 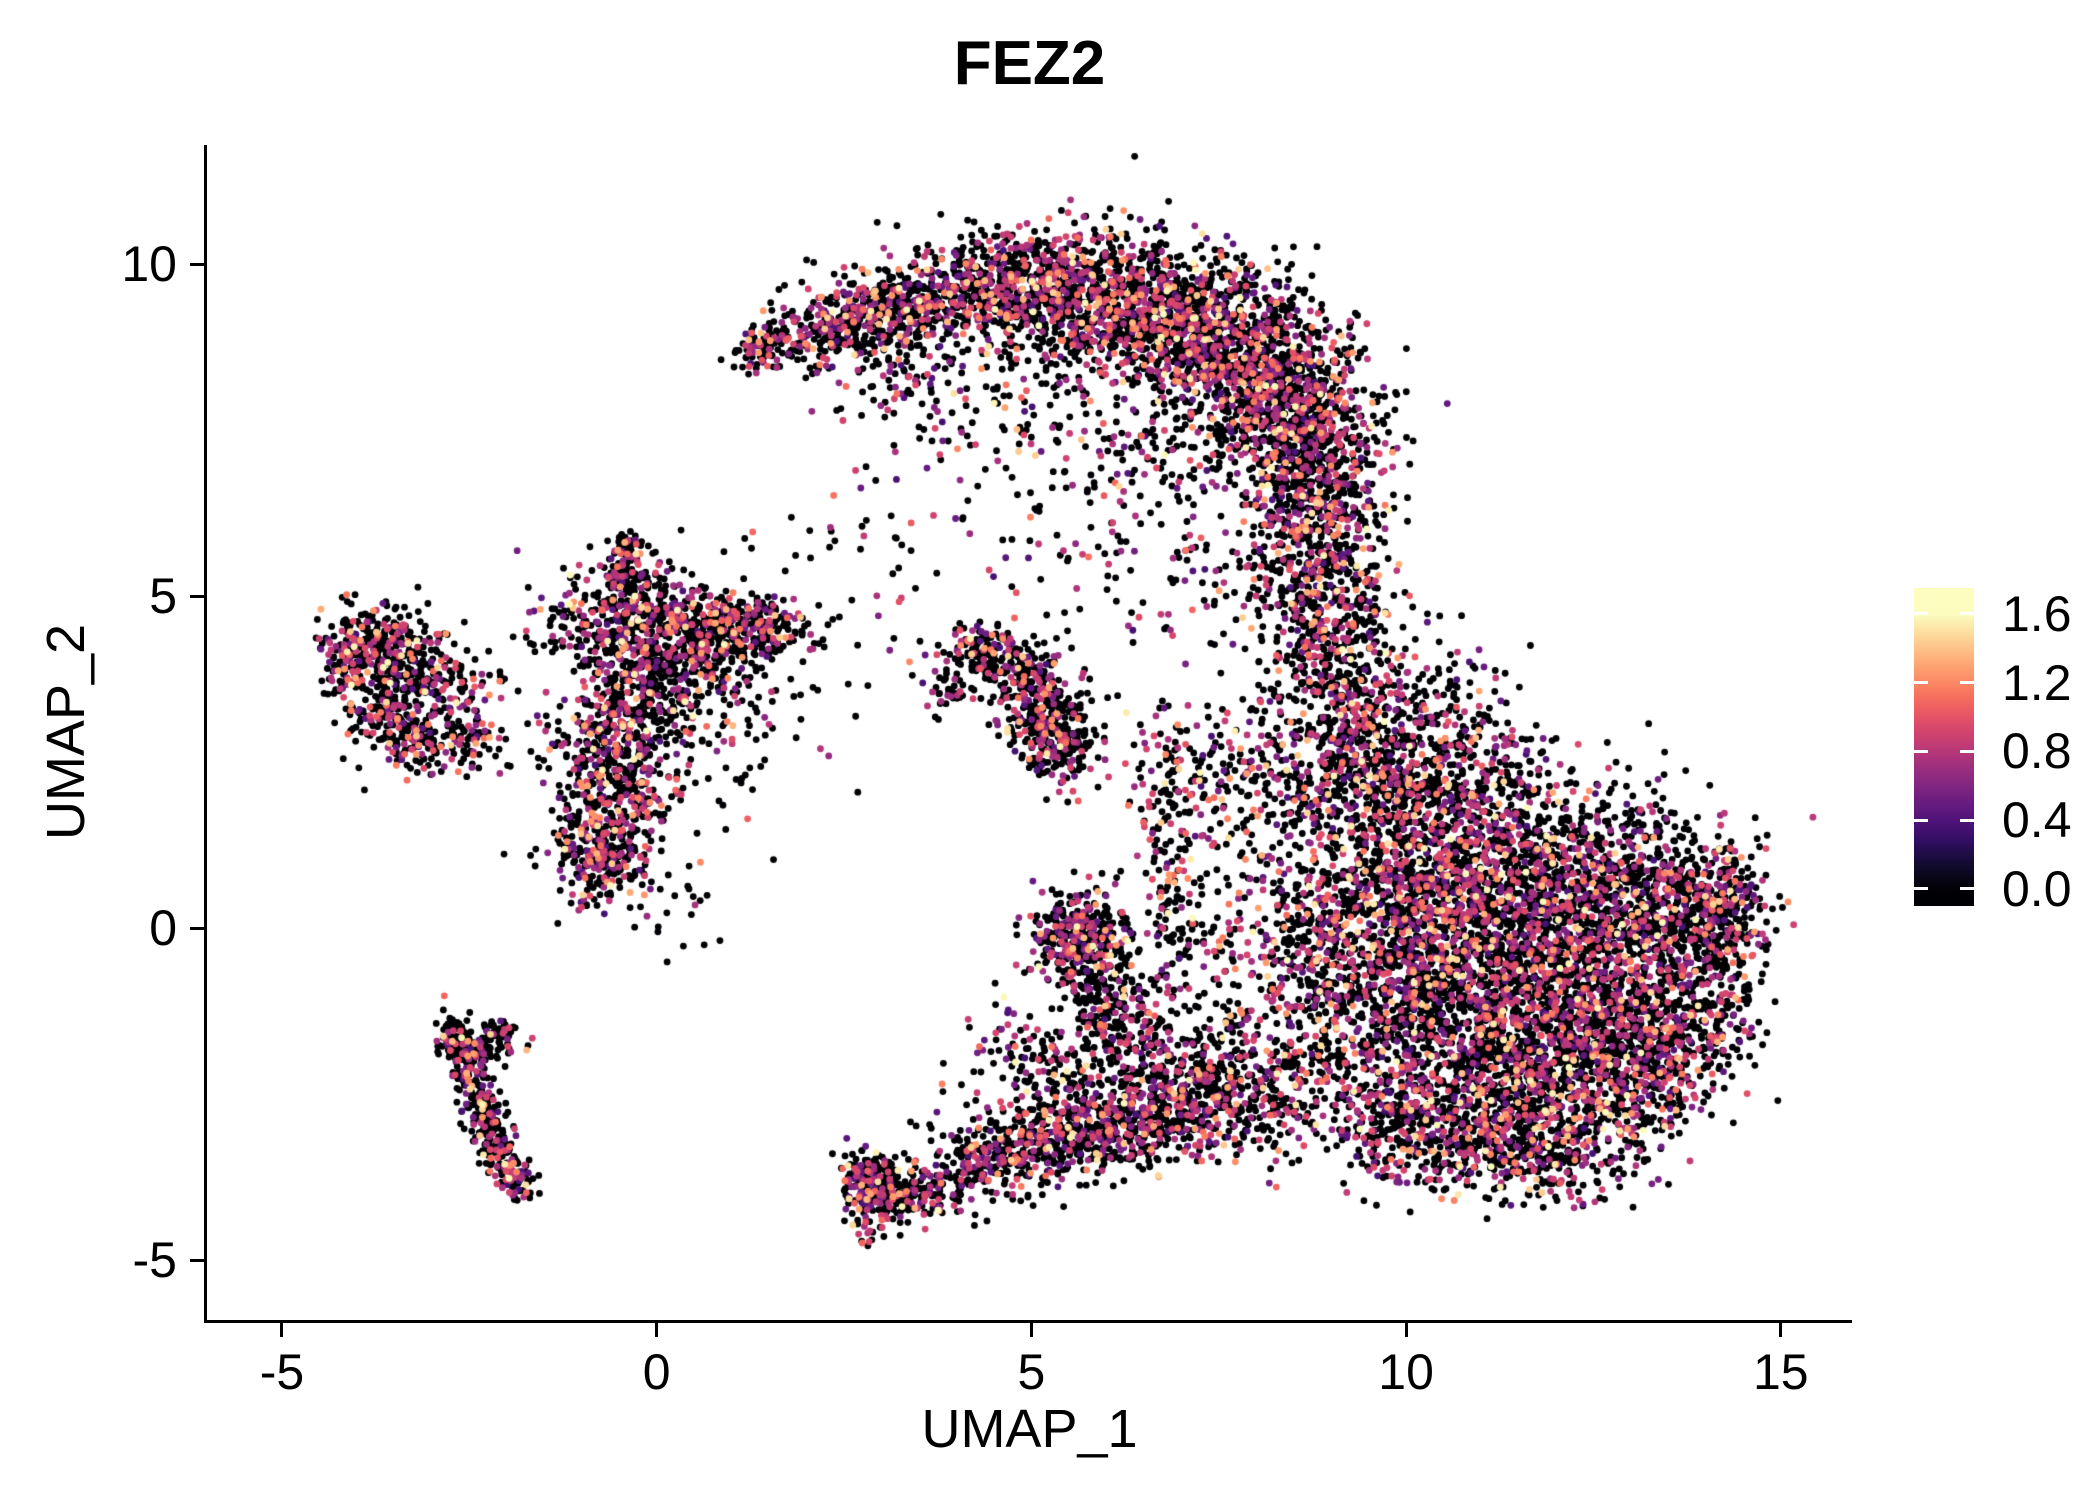 What do you see at coordinates (1406, 1372) in the screenshot?
I see `x-tick-label: 10` at bounding box center [1406, 1372].